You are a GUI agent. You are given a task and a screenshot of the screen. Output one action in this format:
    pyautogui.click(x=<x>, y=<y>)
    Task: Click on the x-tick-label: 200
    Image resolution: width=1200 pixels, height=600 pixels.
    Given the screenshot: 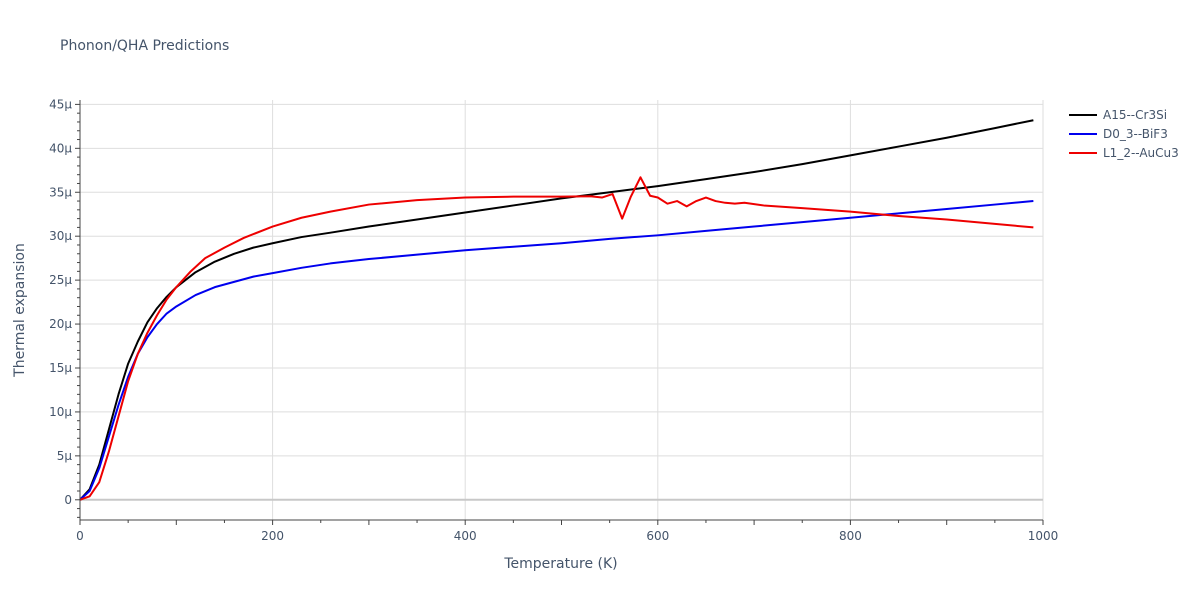 What is the action you would take?
    pyautogui.click(x=272, y=536)
    